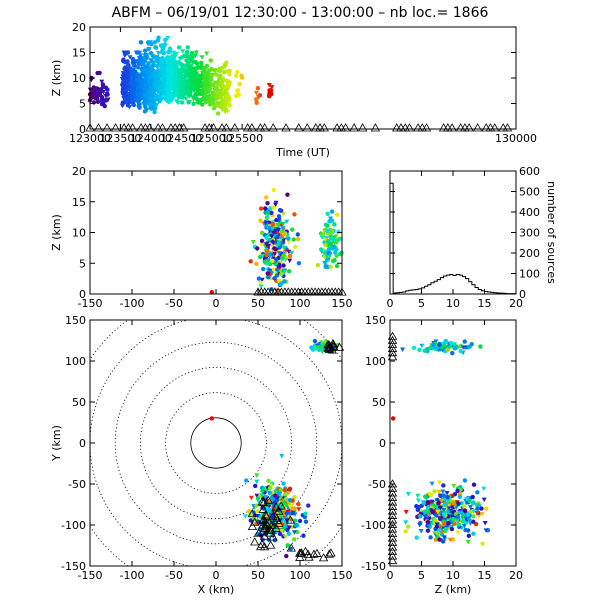  Describe the element at coordinates (181, 138) in the screenshot. I see `x-tick-label: 124500` at that location.